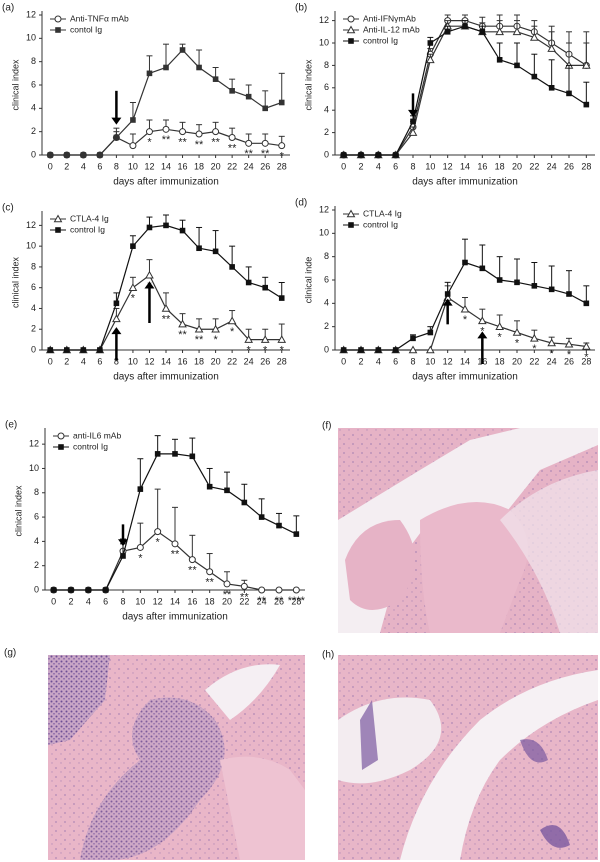 The image size is (600, 862). What do you see at coordinates (33, 308) in the screenshot?
I see `y-tick-label: 4` at bounding box center [33, 308].